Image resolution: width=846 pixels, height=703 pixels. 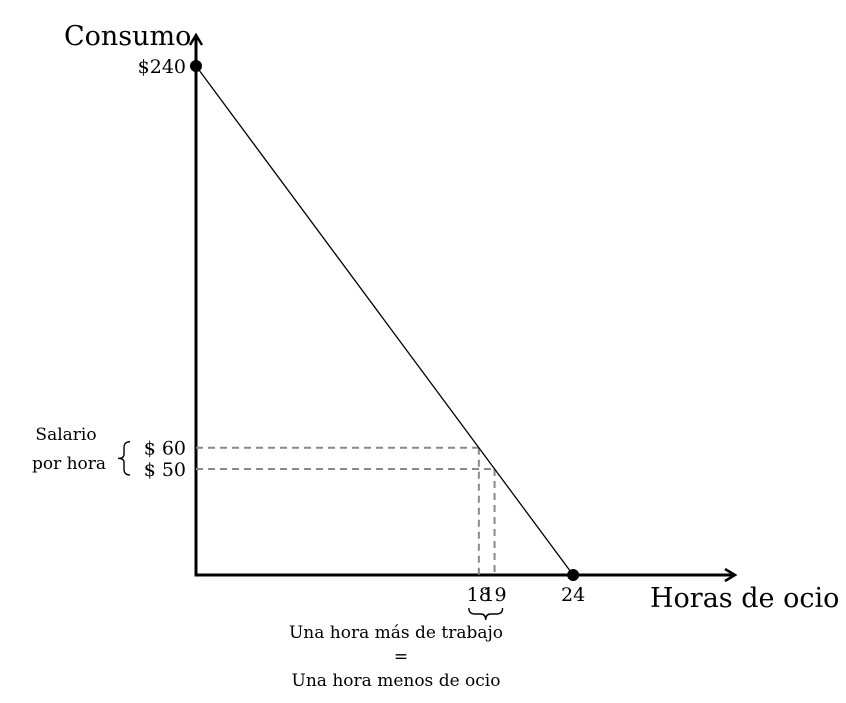 I want to click on y-tick-label-1: $ 60, so click(x=165, y=449).